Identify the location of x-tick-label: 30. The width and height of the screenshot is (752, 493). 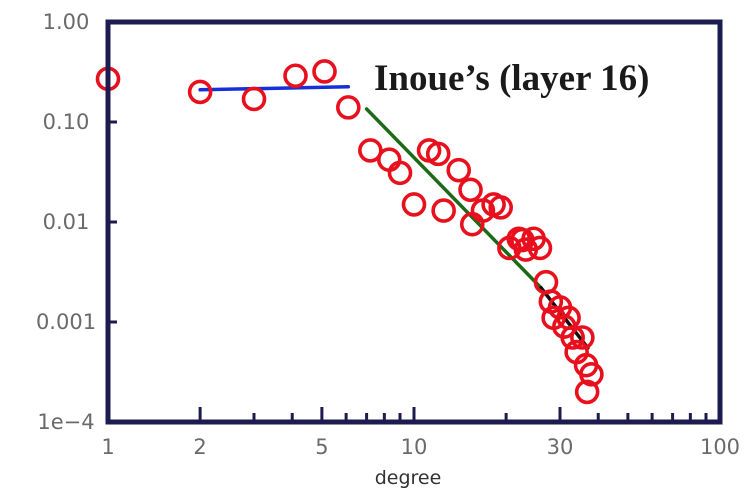
(560, 447).